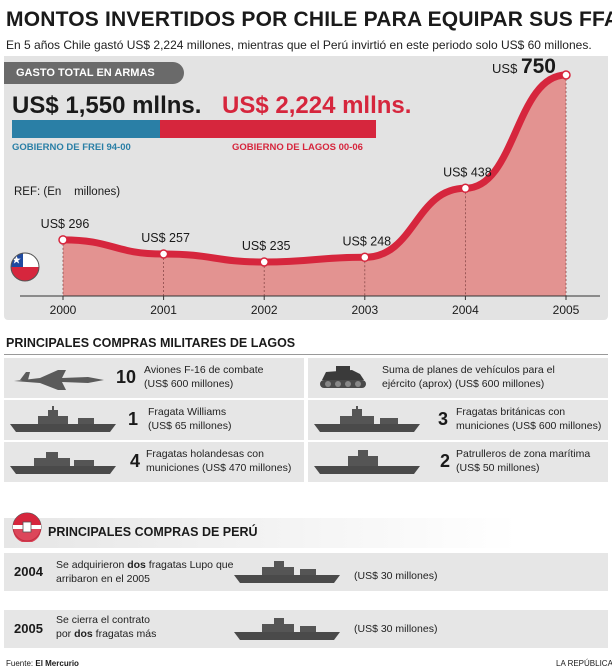 The height and width of the screenshot is (670, 612). Describe the element at coordinates (364, 310) in the screenshot. I see `x-tick-label: 2003` at that location.